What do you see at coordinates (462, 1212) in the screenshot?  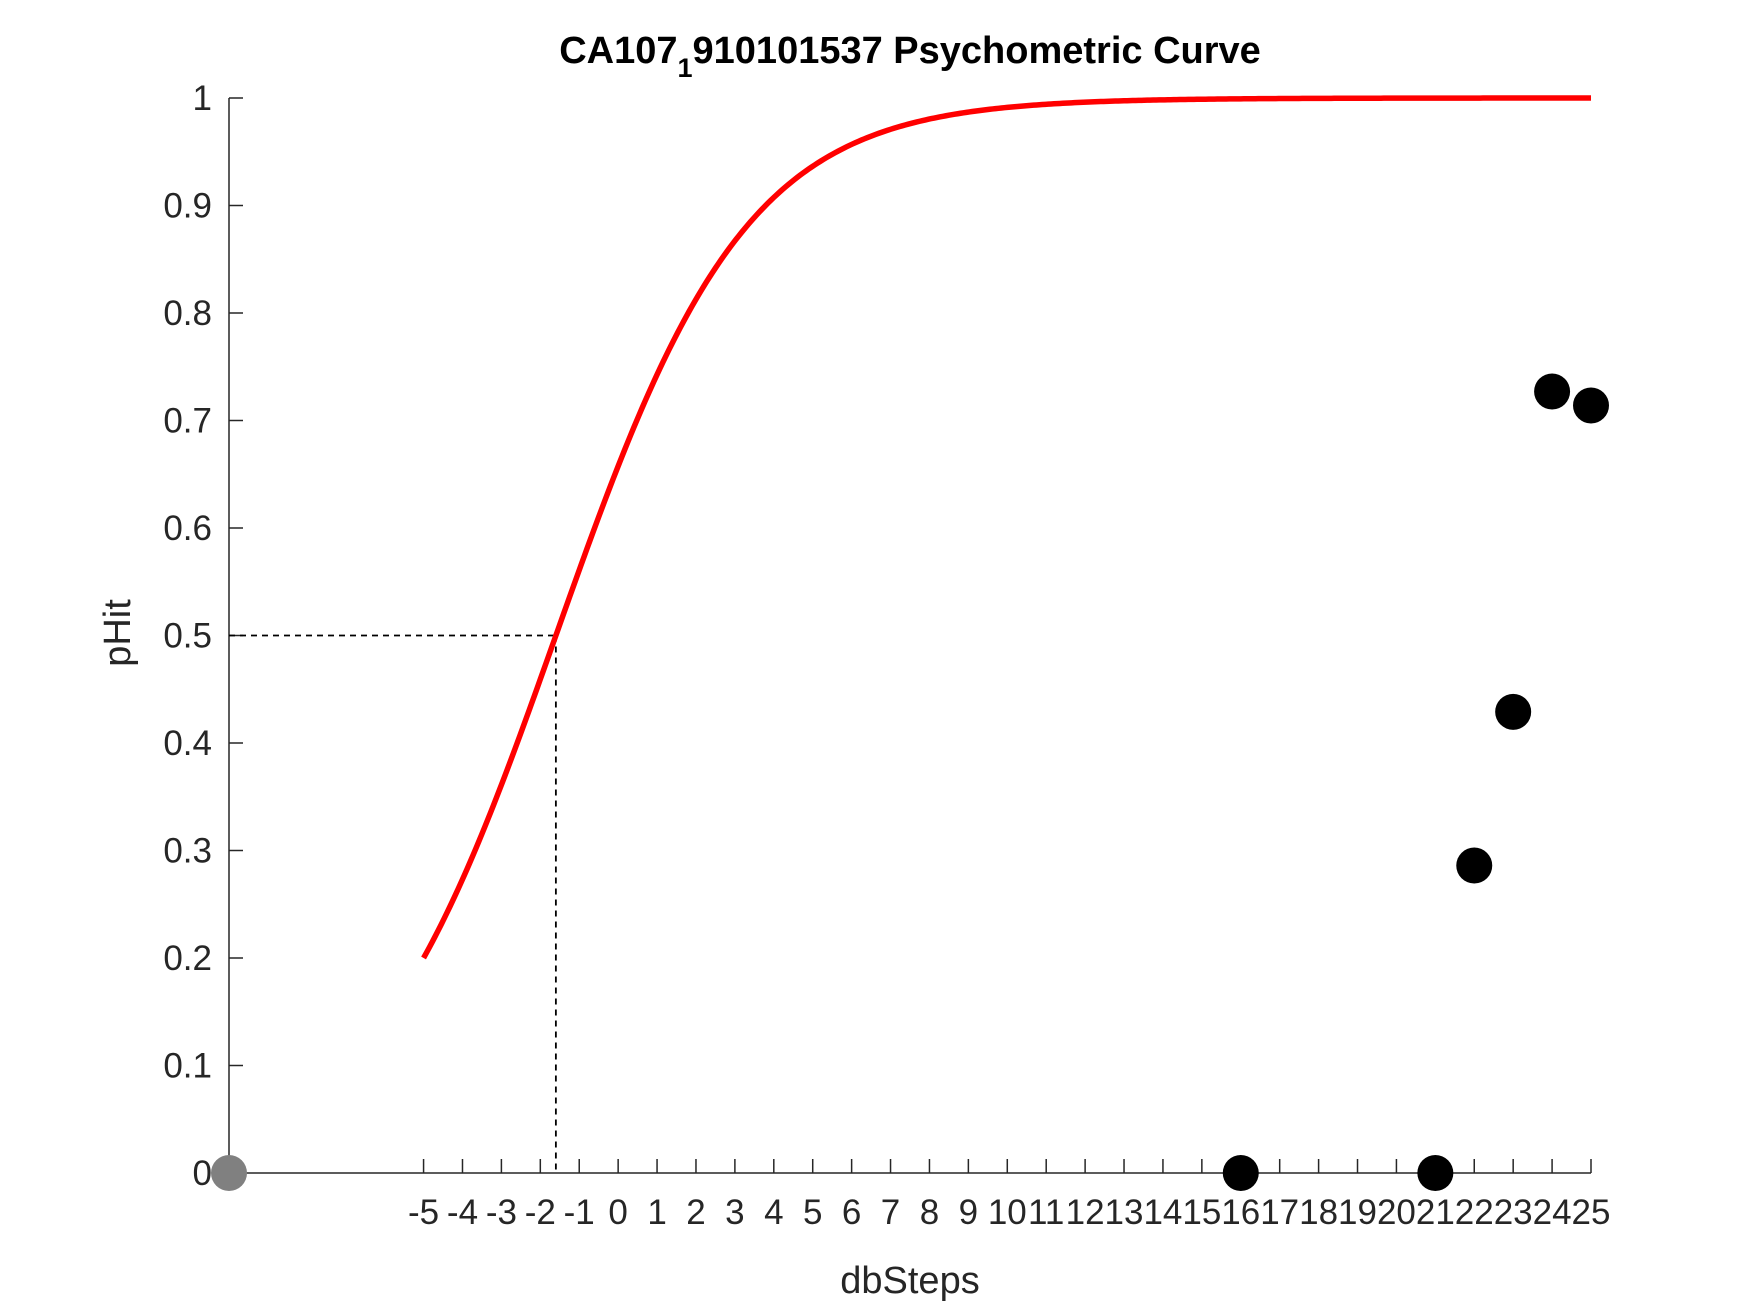 I see `x-tick-label: -4` at bounding box center [462, 1212].